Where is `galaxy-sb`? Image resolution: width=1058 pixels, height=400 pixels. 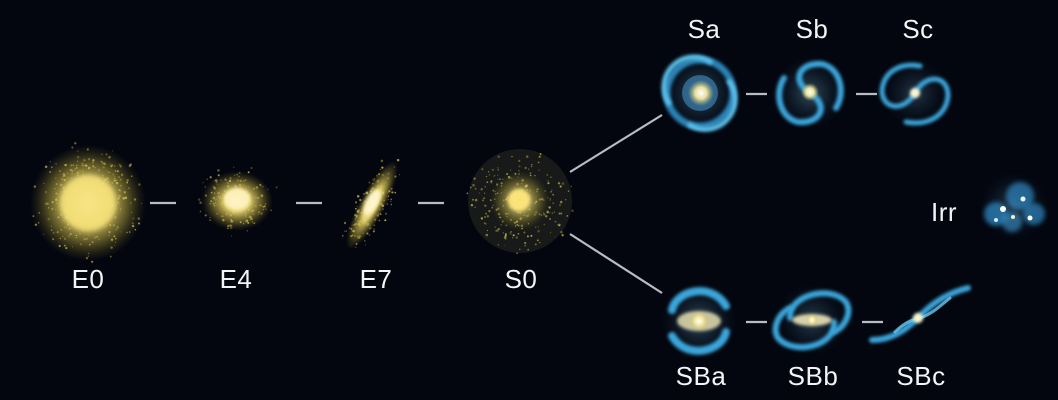
galaxy-sb is located at coordinates (810, 93).